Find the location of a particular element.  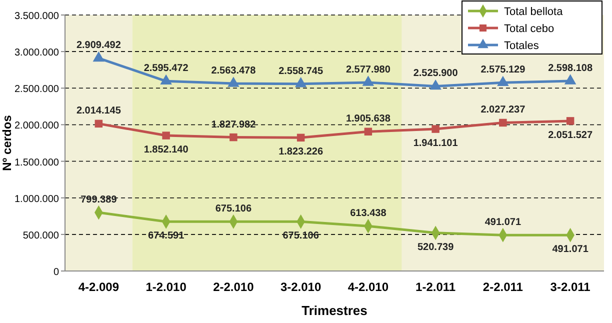

data-label: 2.577.980 is located at coordinates (368, 70).